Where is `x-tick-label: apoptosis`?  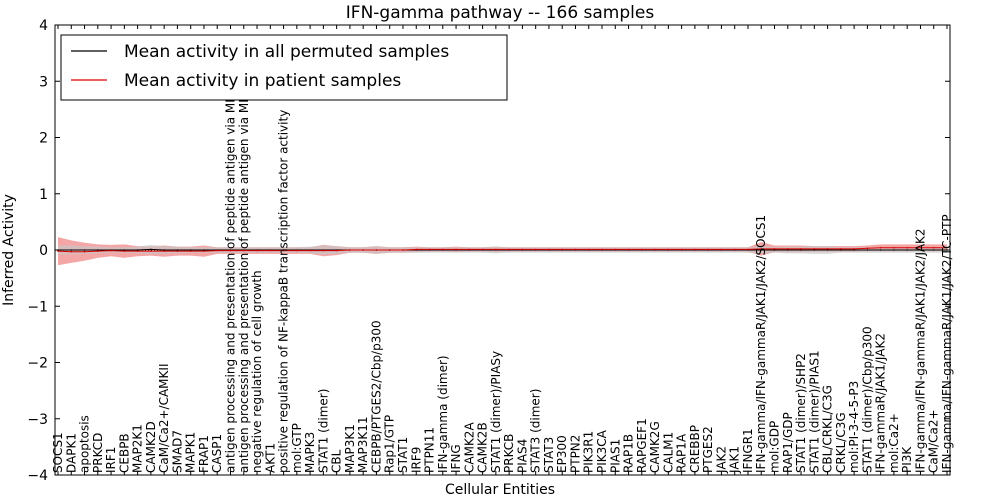 x-tick-label: apoptosis is located at coordinates (85, 444).